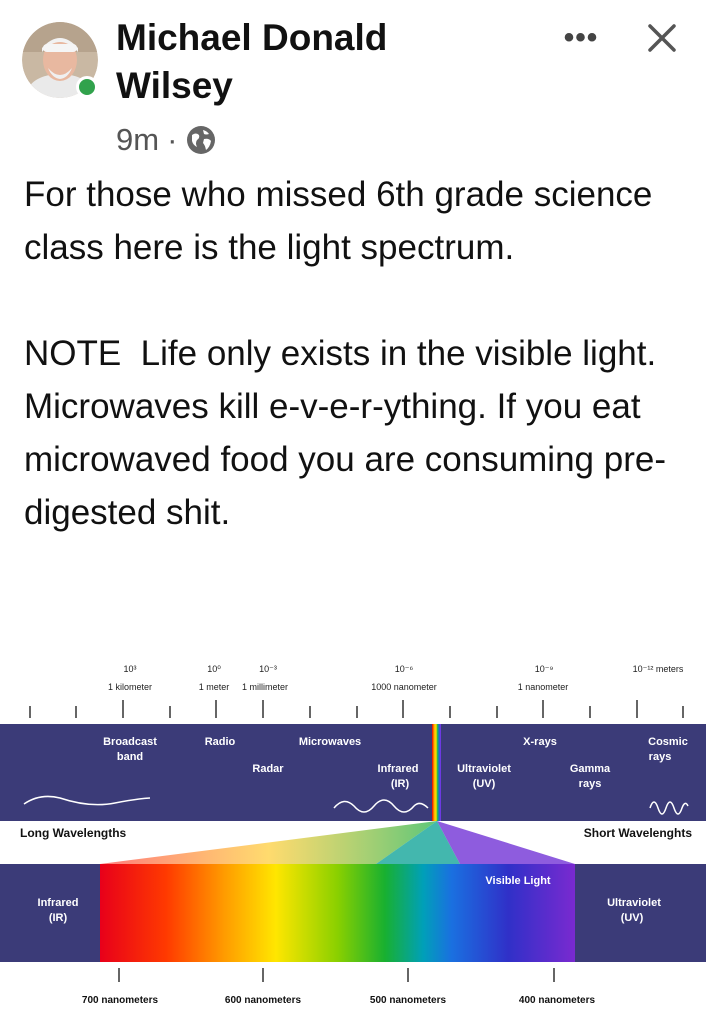  I want to click on scale-name-3: 1 millimeter, so click(265, 687).